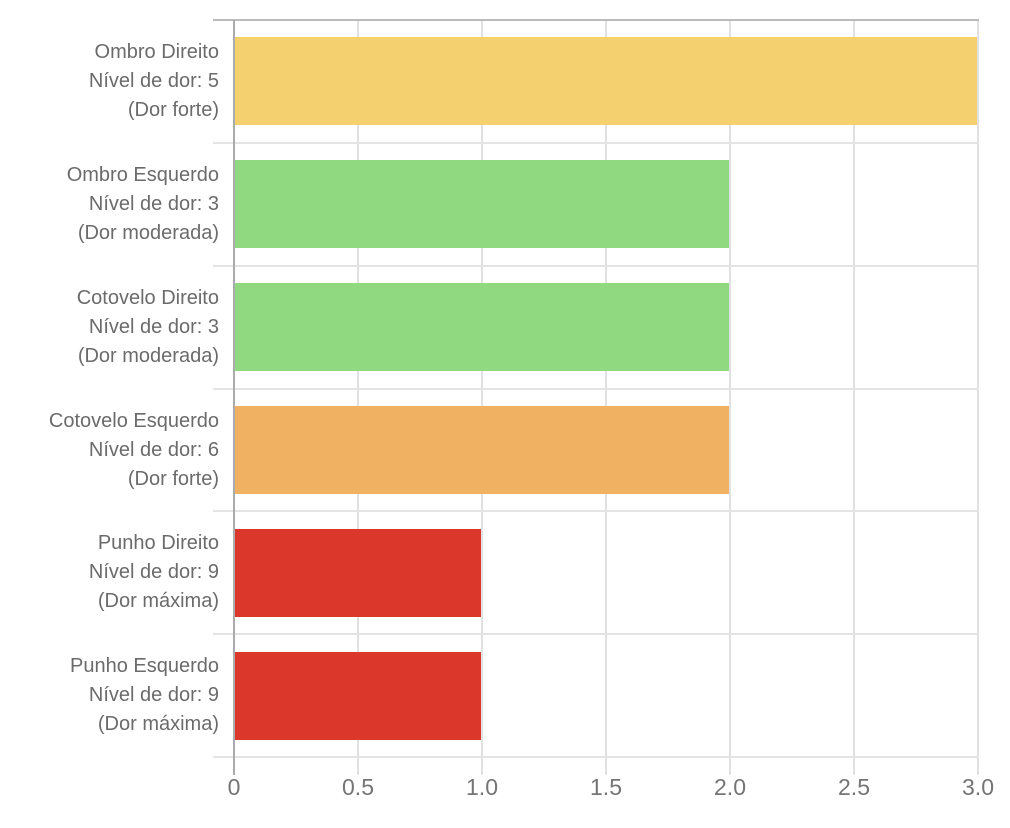 The image size is (1010, 828). What do you see at coordinates (133, 421) in the screenshot?
I see `category-label-line: Cotovelo Esquerdo` at bounding box center [133, 421].